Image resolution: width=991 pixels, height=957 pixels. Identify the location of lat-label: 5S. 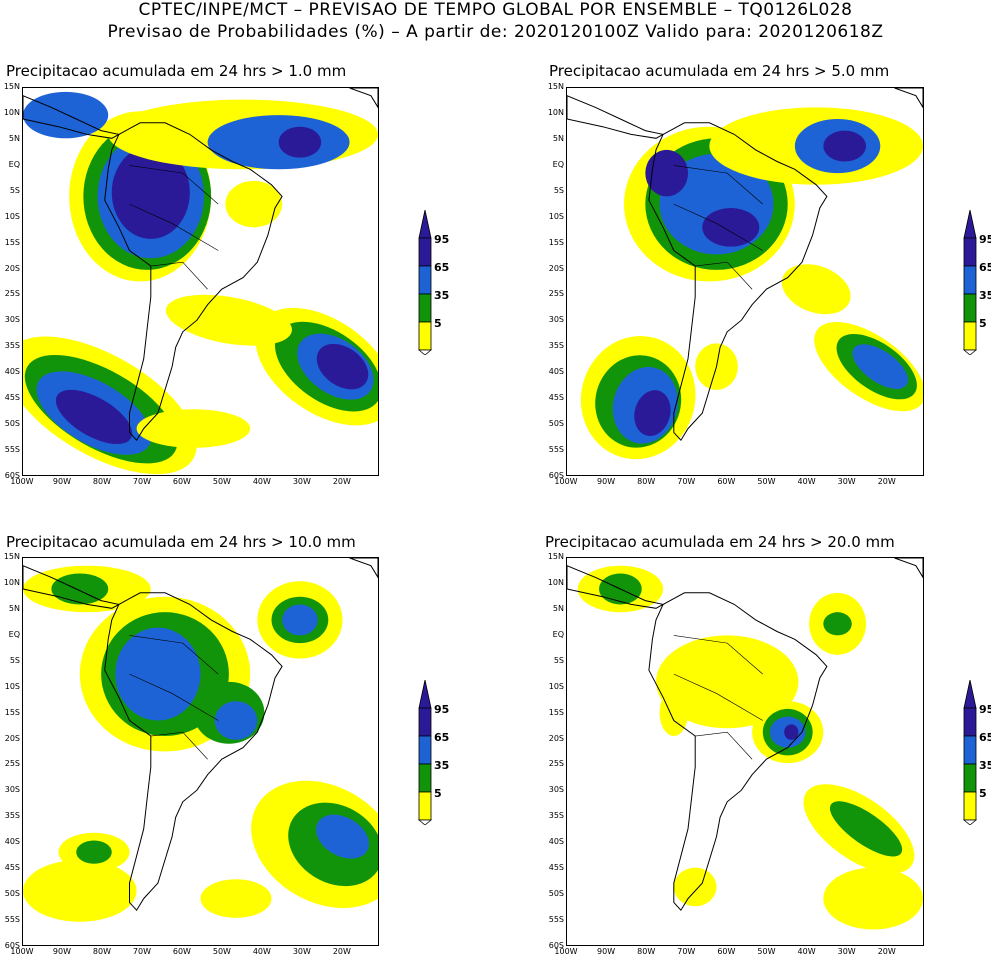
(14, 190).